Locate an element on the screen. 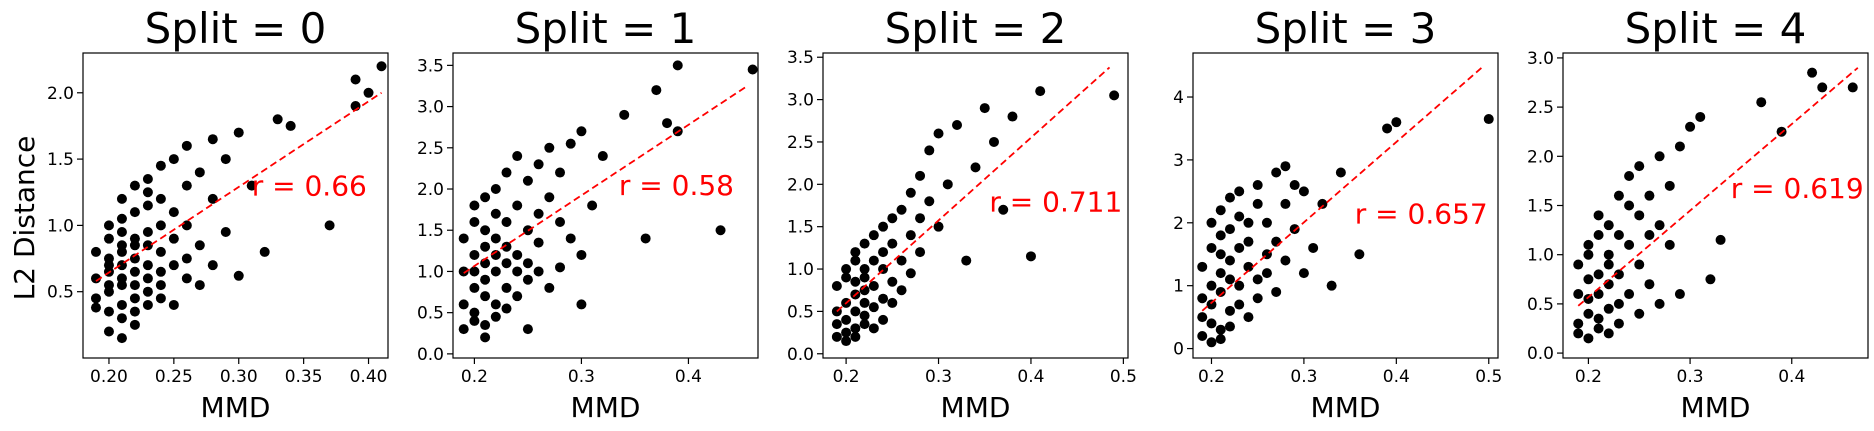 Image resolution: width=1874 pixels, height=431 pixels. y-tick-label: 2.5 is located at coordinates (1540, 108).